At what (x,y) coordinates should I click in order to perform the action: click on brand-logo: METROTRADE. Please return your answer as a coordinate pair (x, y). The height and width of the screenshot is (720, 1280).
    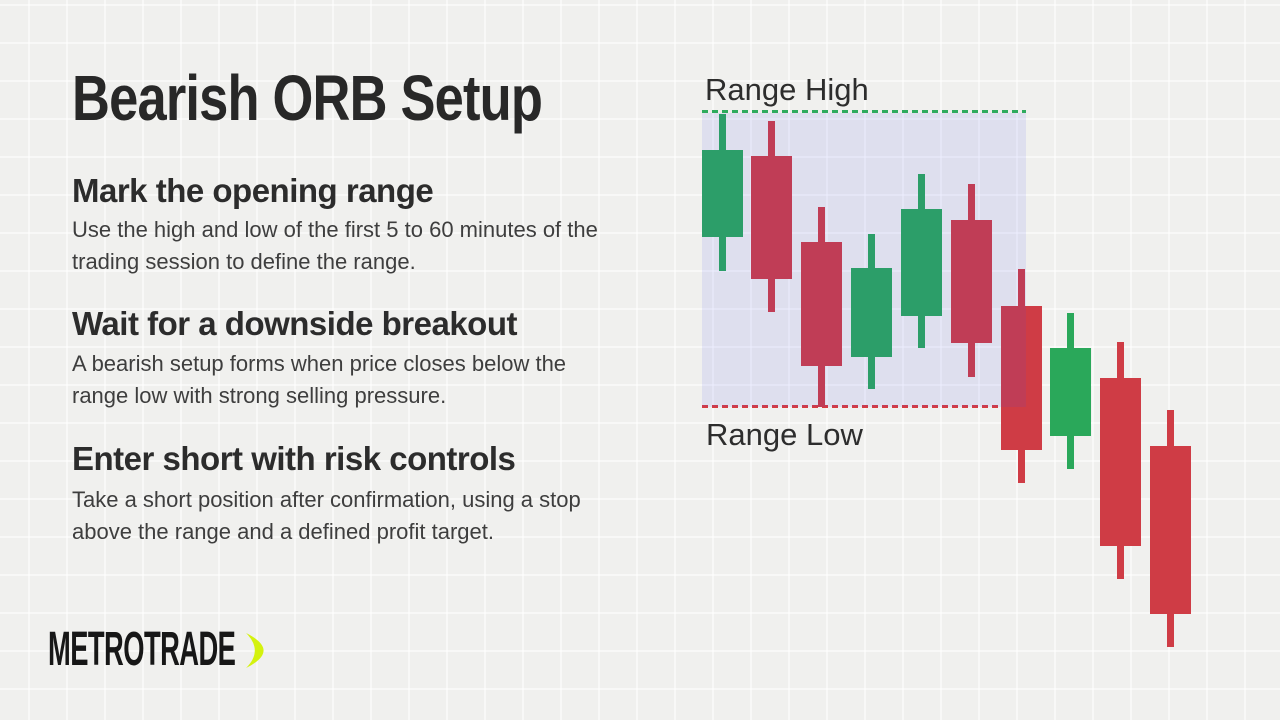
    Looking at the image, I should click on (212, 650).